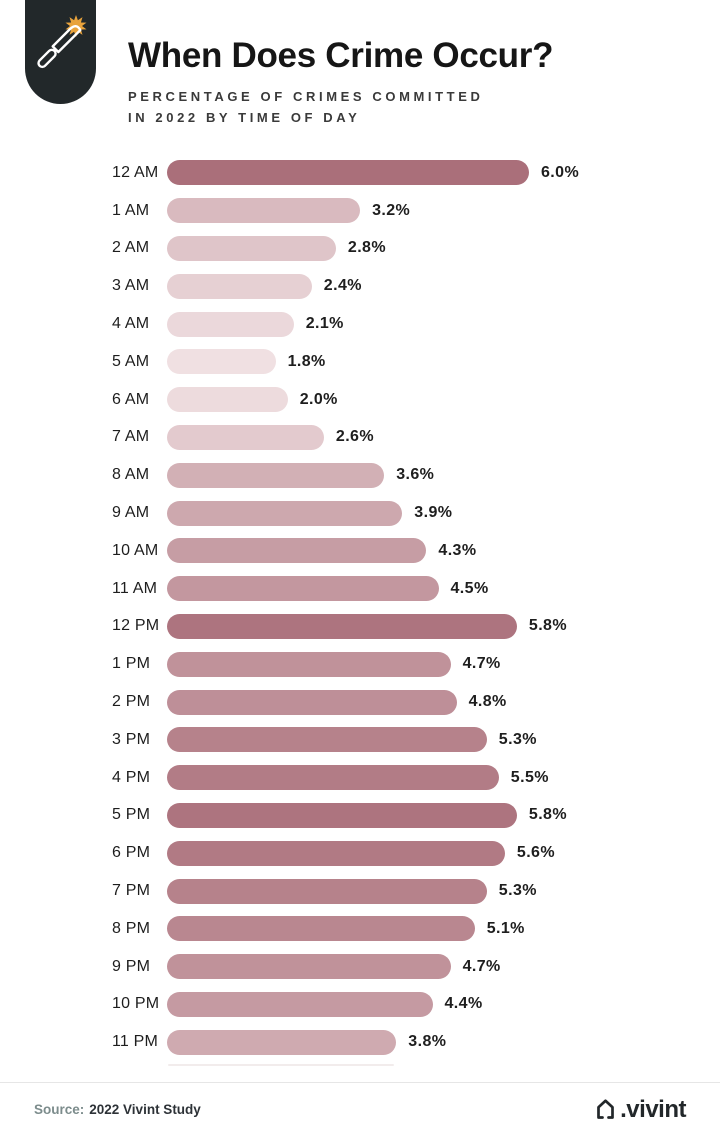  I want to click on time-label: 7 AM, so click(131, 437).